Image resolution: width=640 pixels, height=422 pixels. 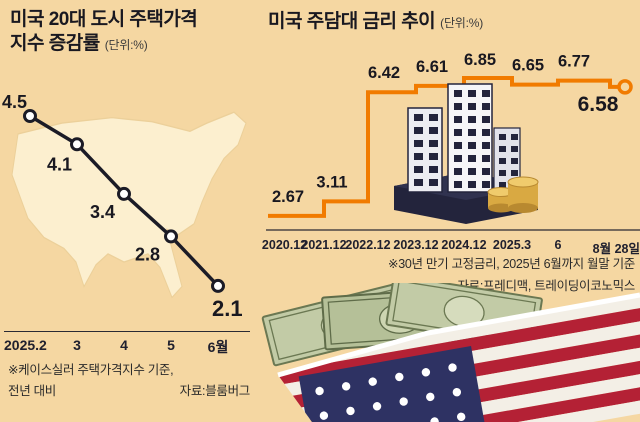 I want to click on left-chart-unit: (단위:%), so click(x=126, y=45).